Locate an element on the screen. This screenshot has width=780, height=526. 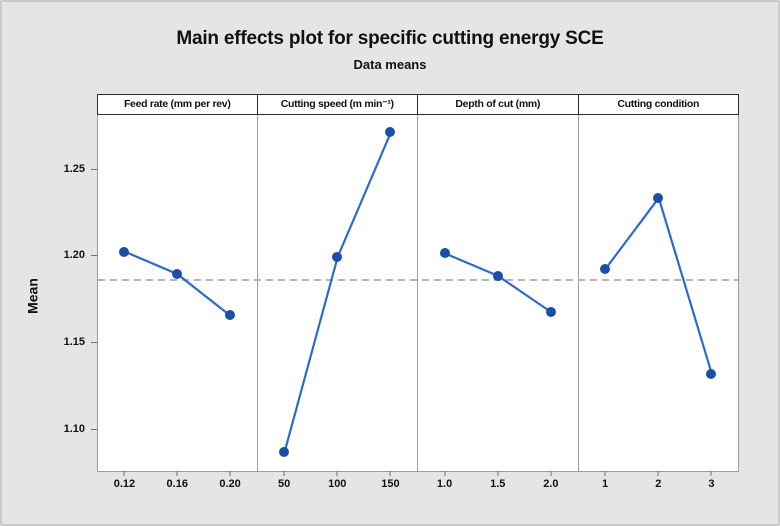
series-line-depth-of-cut is located at coordinates (498, 293).